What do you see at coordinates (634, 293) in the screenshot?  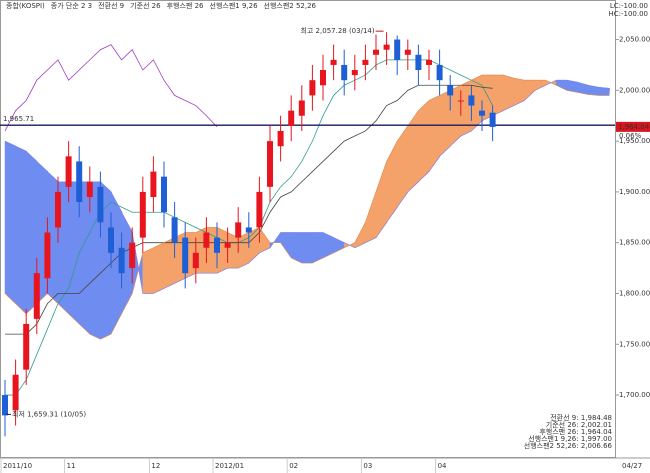 I see `y-tick-label: 1,800.00` at bounding box center [634, 293].